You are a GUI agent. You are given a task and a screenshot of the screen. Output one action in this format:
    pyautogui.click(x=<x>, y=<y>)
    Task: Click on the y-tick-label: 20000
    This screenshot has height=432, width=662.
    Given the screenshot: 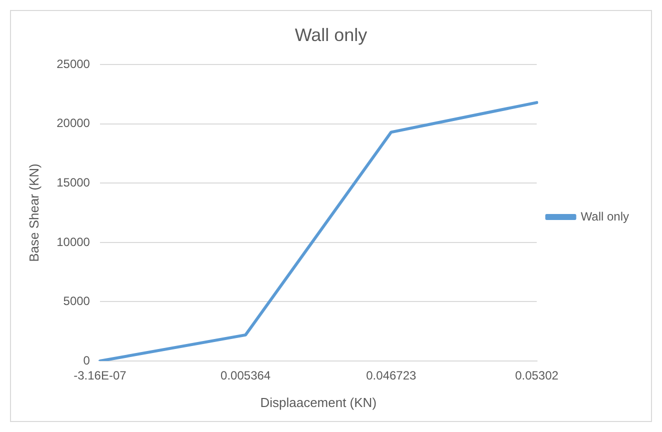 What is the action you would take?
    pyautogui.click(x=73, y=123)
    